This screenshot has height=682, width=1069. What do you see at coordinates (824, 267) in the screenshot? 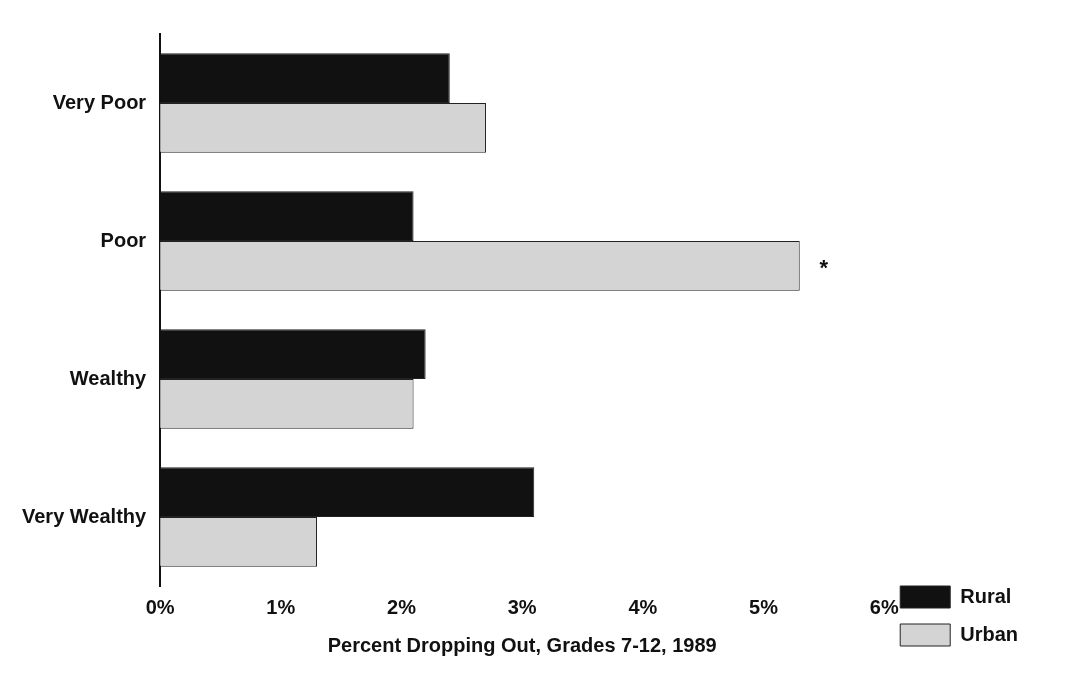
I see `annotation: *` at bounding box center [824, 267].